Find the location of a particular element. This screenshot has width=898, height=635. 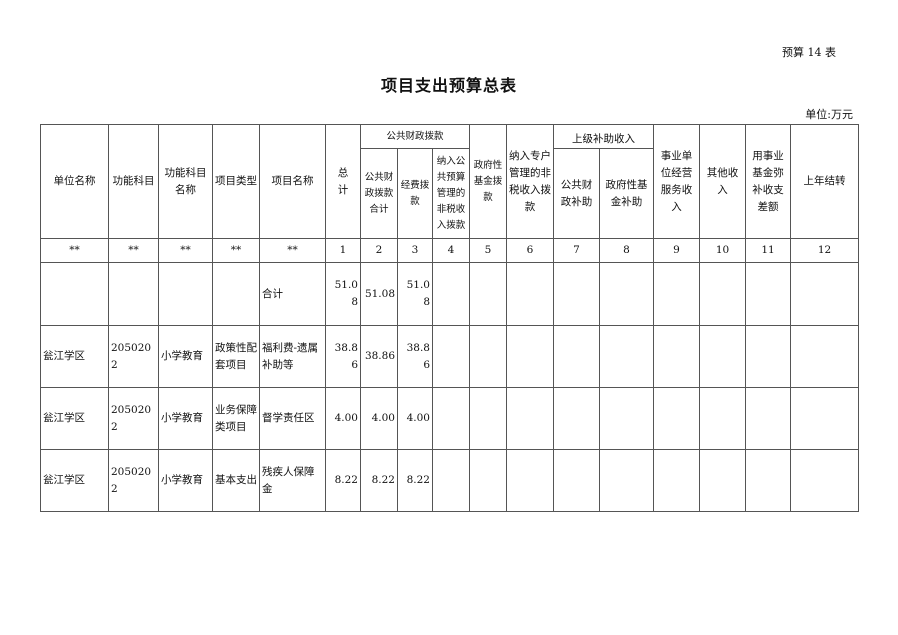

funding-cell: 8.22 is located at coordinates (415, 480).